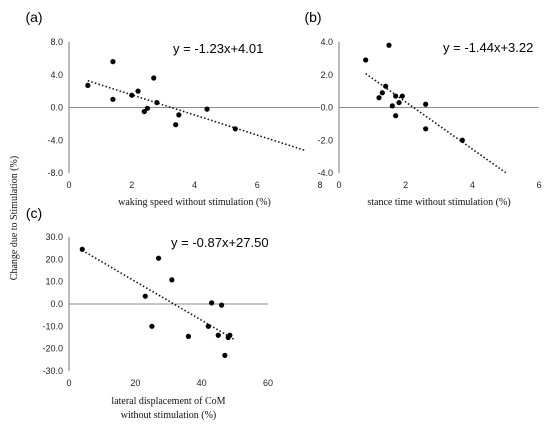 Image resolution: width=550 pixels, height=427 pixels. What do you see at coordinates (135, 383) in the screenshot?
I see `x-tick-label: 20` at bounding box center [135, 383].